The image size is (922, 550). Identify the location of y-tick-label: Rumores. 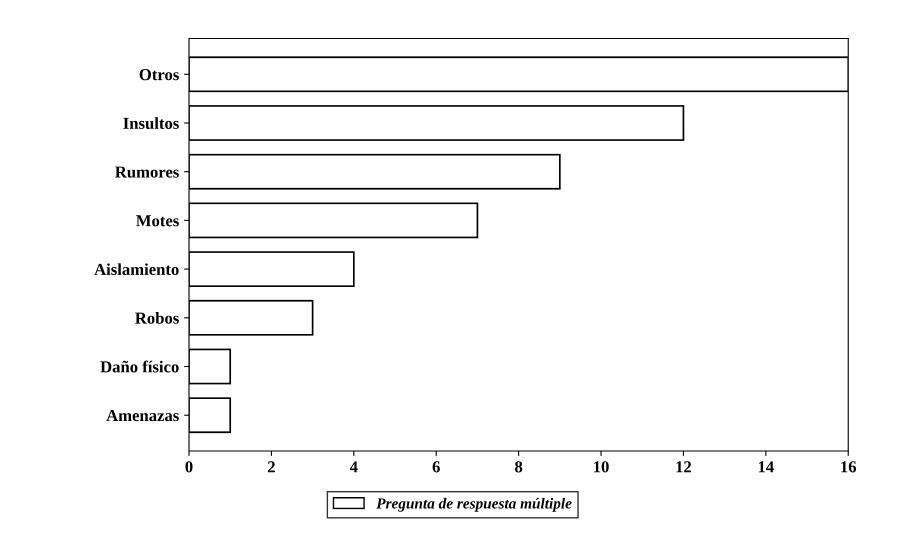
(147, 172).